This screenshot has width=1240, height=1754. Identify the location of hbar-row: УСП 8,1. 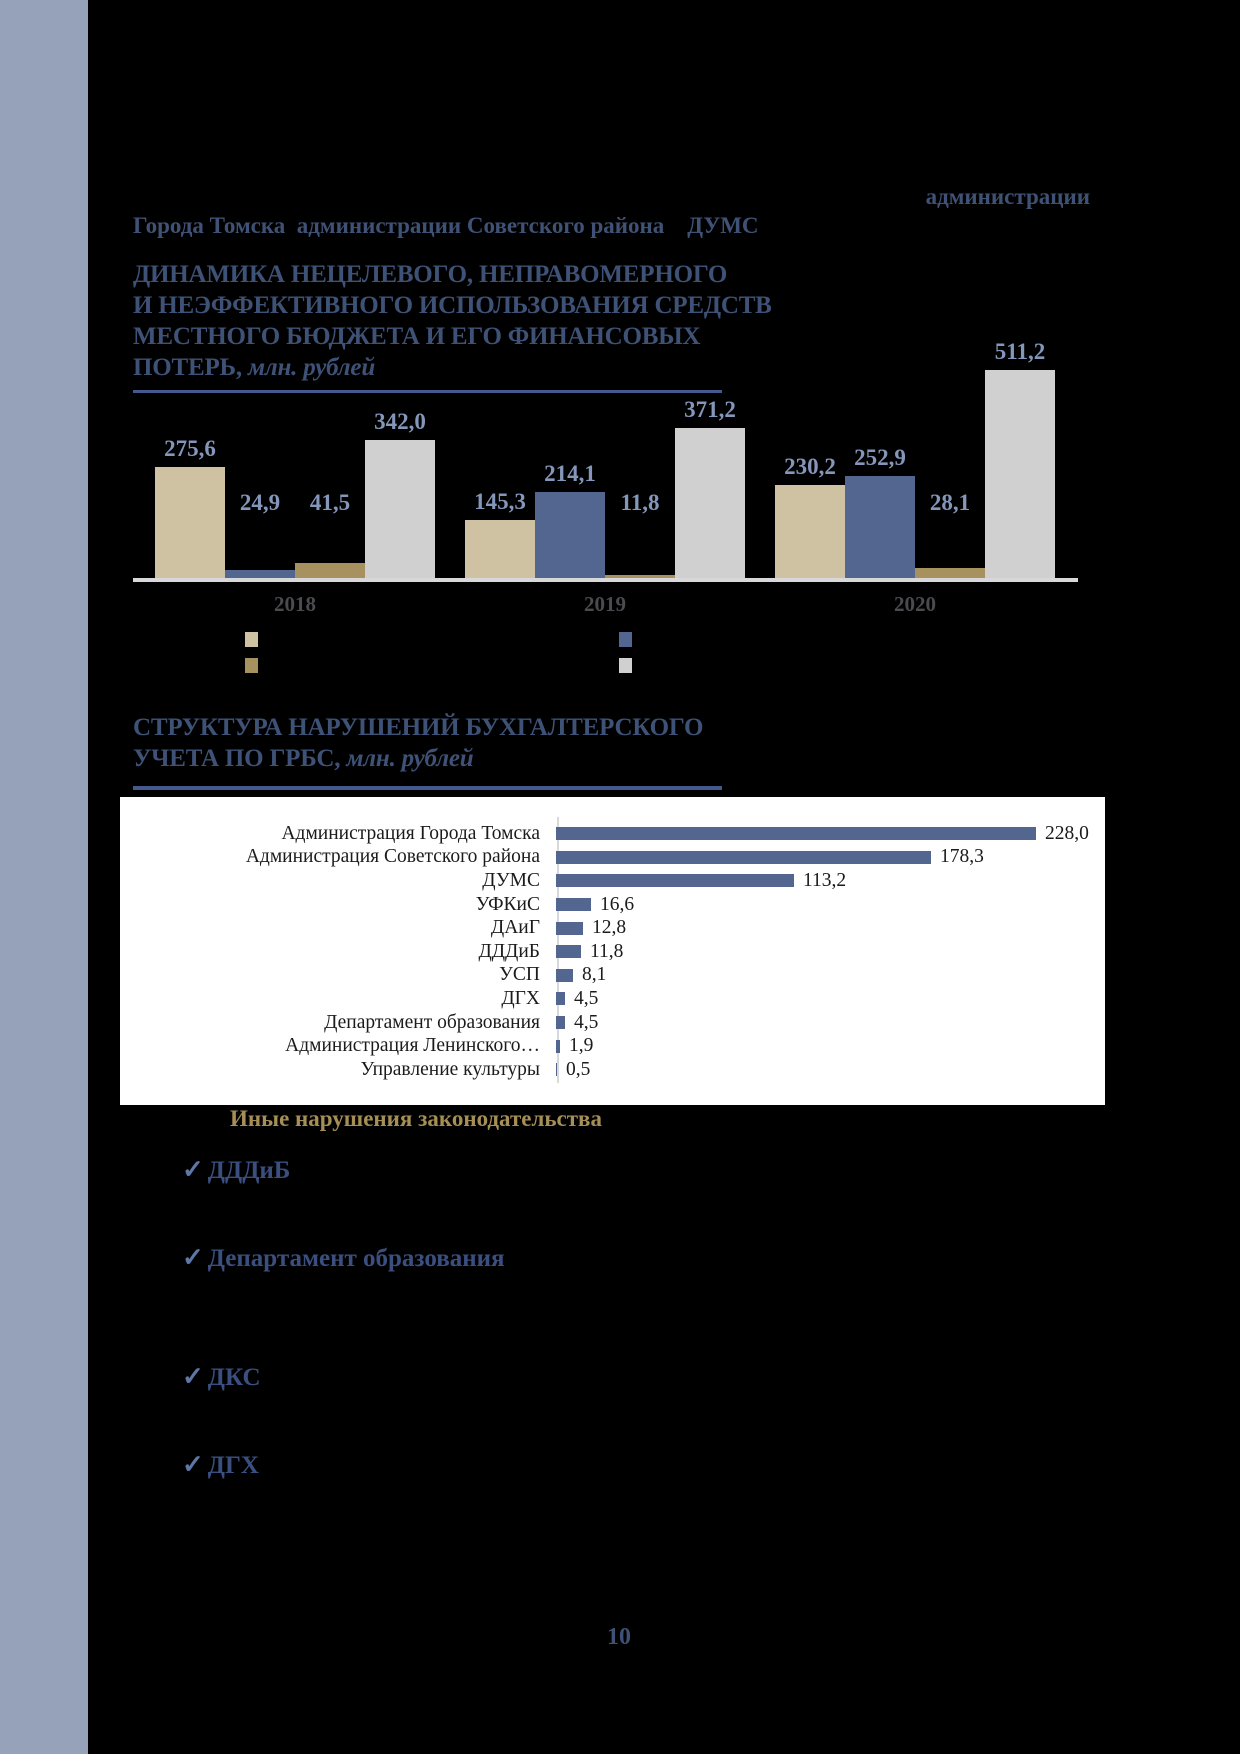
(612, 976).